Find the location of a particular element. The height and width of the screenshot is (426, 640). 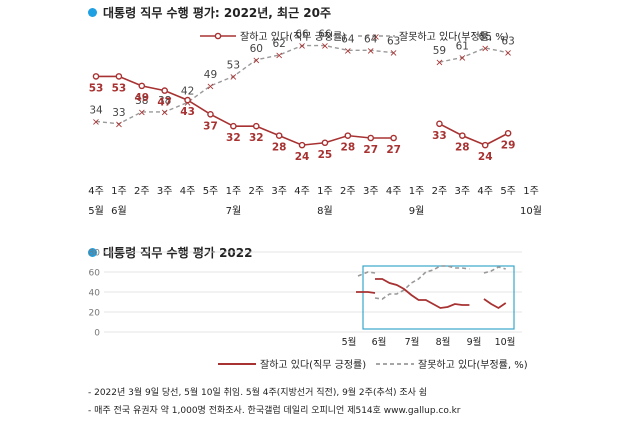

overview-legend-positive-label: 잘하고 있다(직무 긍정률) is located at coordinates (313, 364).